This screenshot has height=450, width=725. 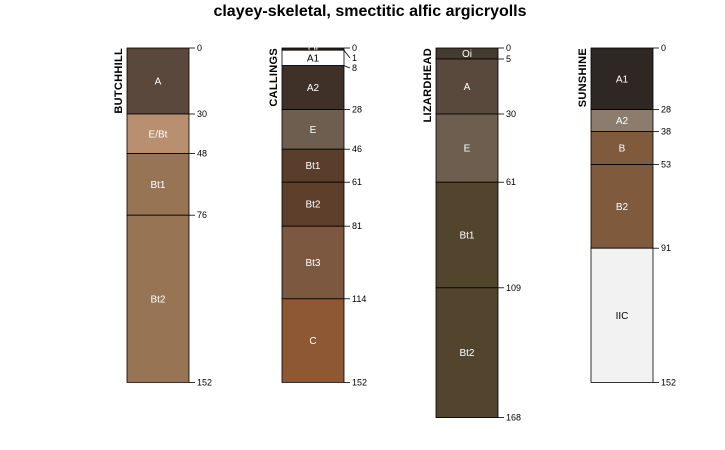 I want to click on depth-label-butchhill-1: 30, so click(x=202, y=114).